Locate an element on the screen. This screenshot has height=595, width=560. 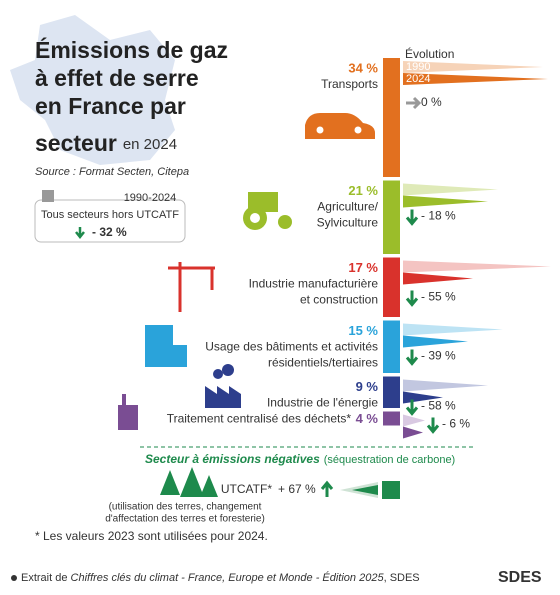
summary-icon is located at coordinates (48, 196).